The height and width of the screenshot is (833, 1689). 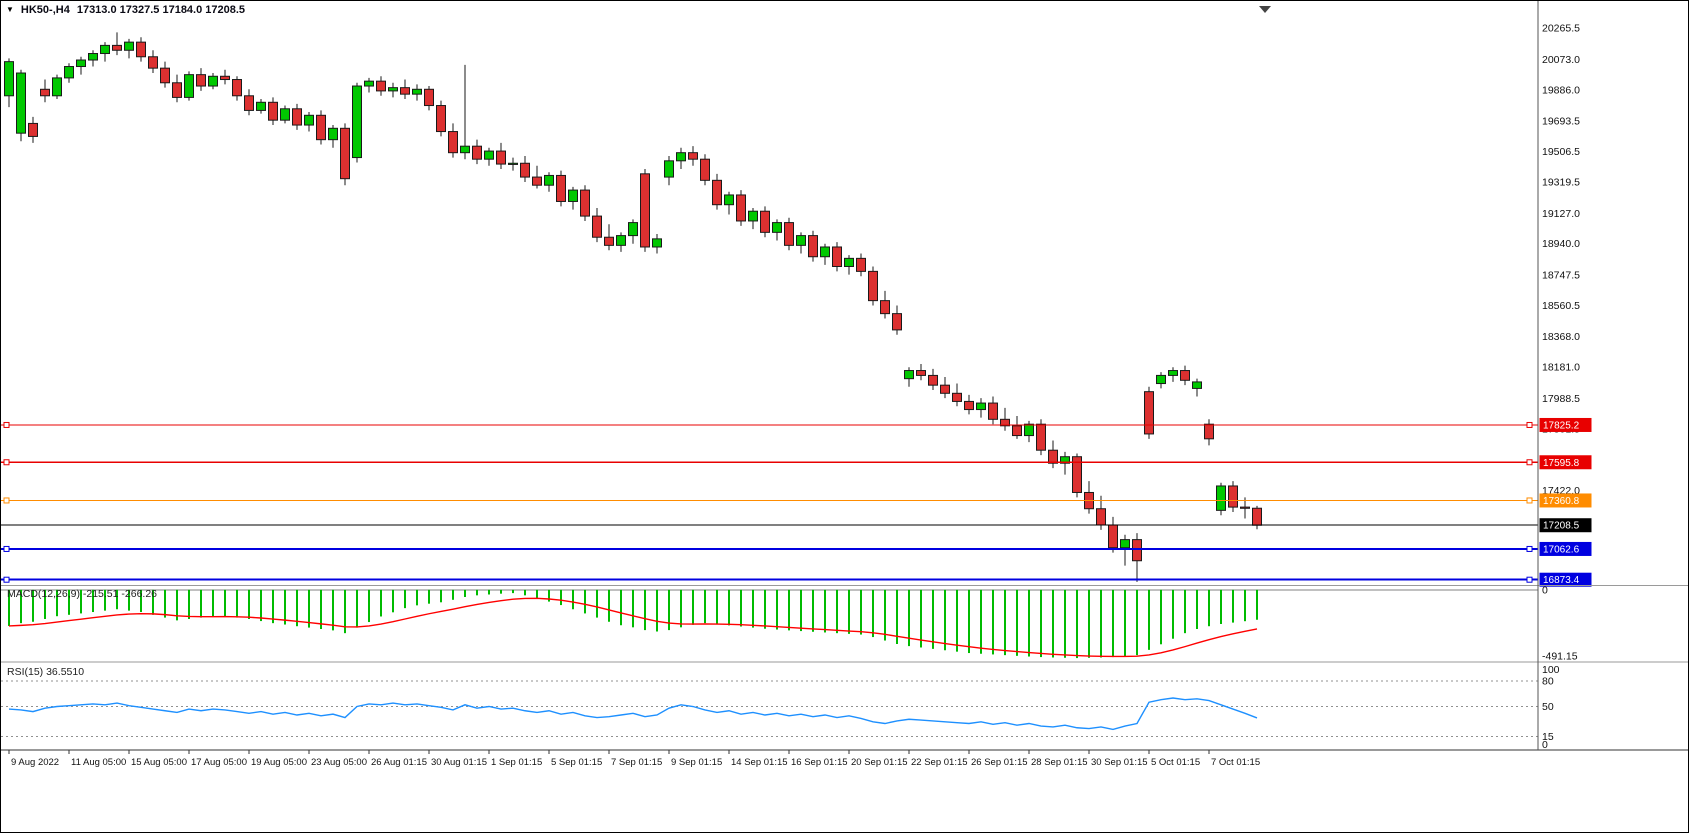 I want to click on price-axis-tick: 18747.5, so click(x=1561, y=276).